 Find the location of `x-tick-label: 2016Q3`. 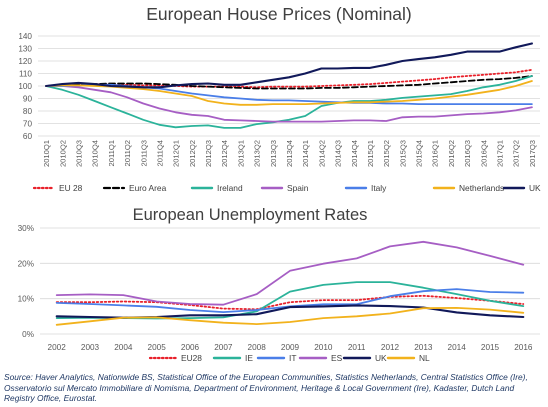

x-tick-label: 2016Q3 is located at coordinates (467, 153).